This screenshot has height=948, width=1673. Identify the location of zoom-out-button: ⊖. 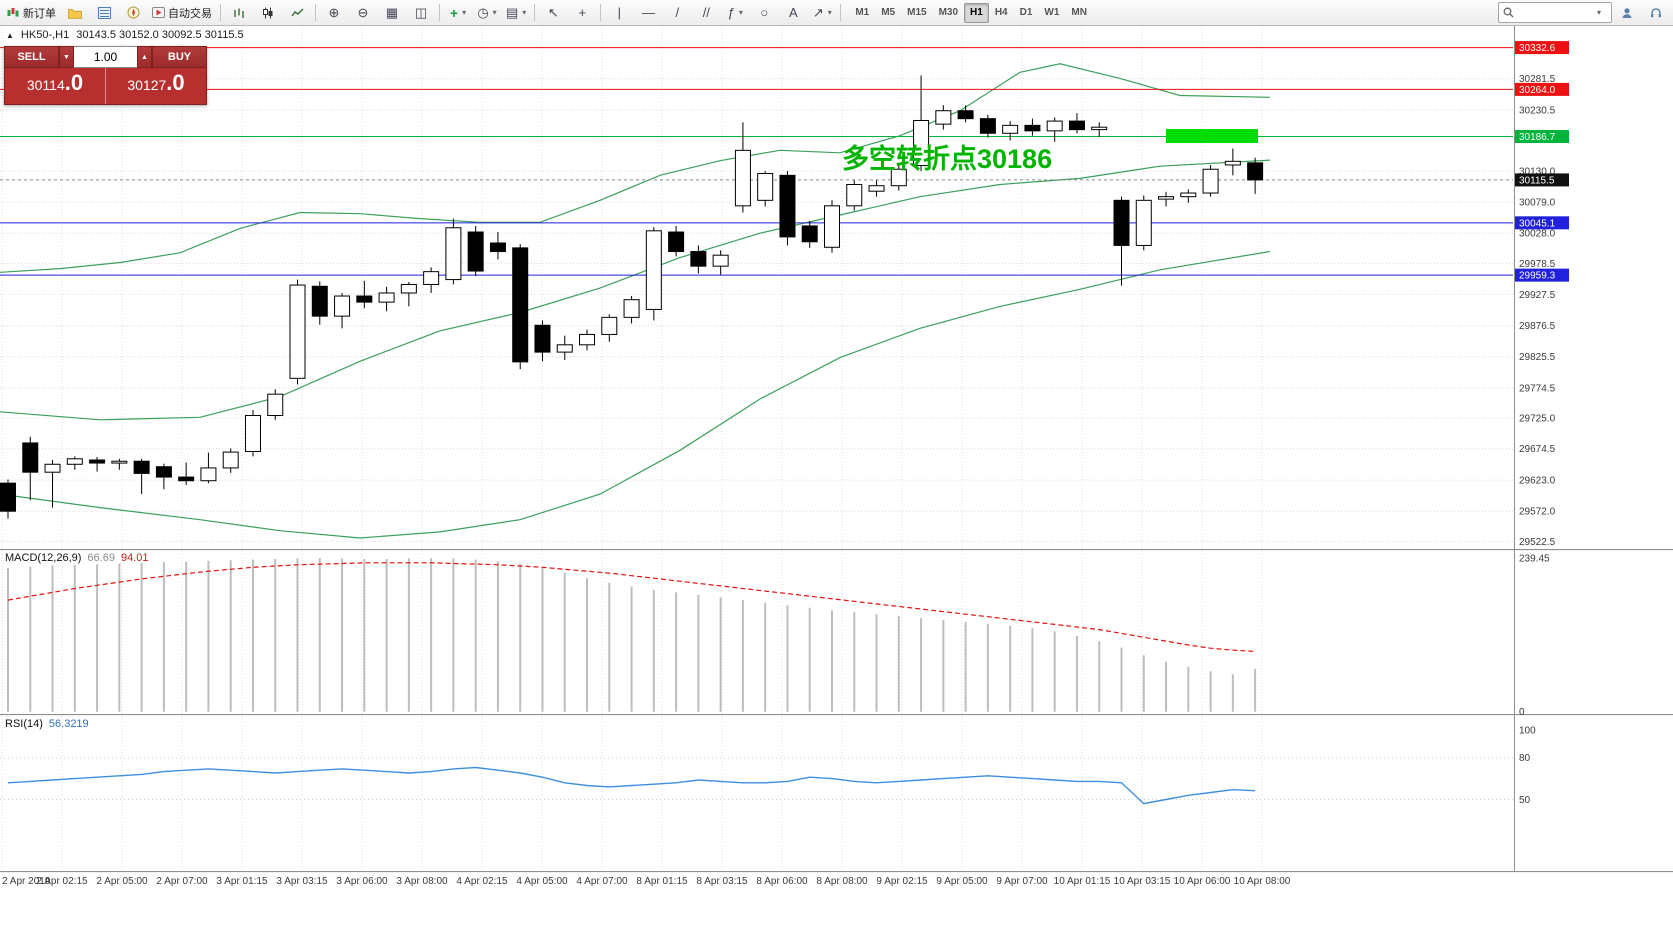
(363, 13).